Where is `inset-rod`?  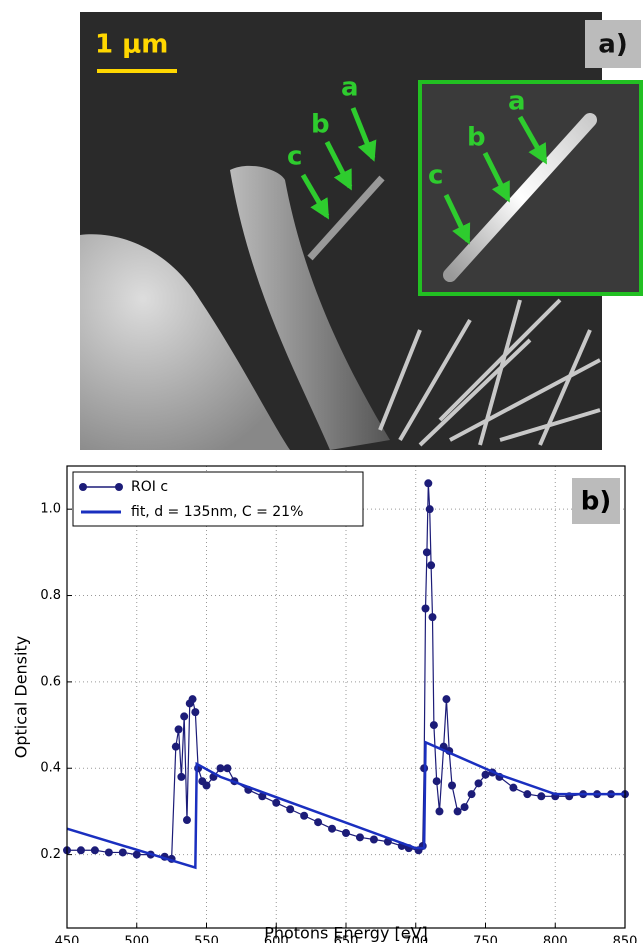
inset-rod is located at coordinates (520, 197).